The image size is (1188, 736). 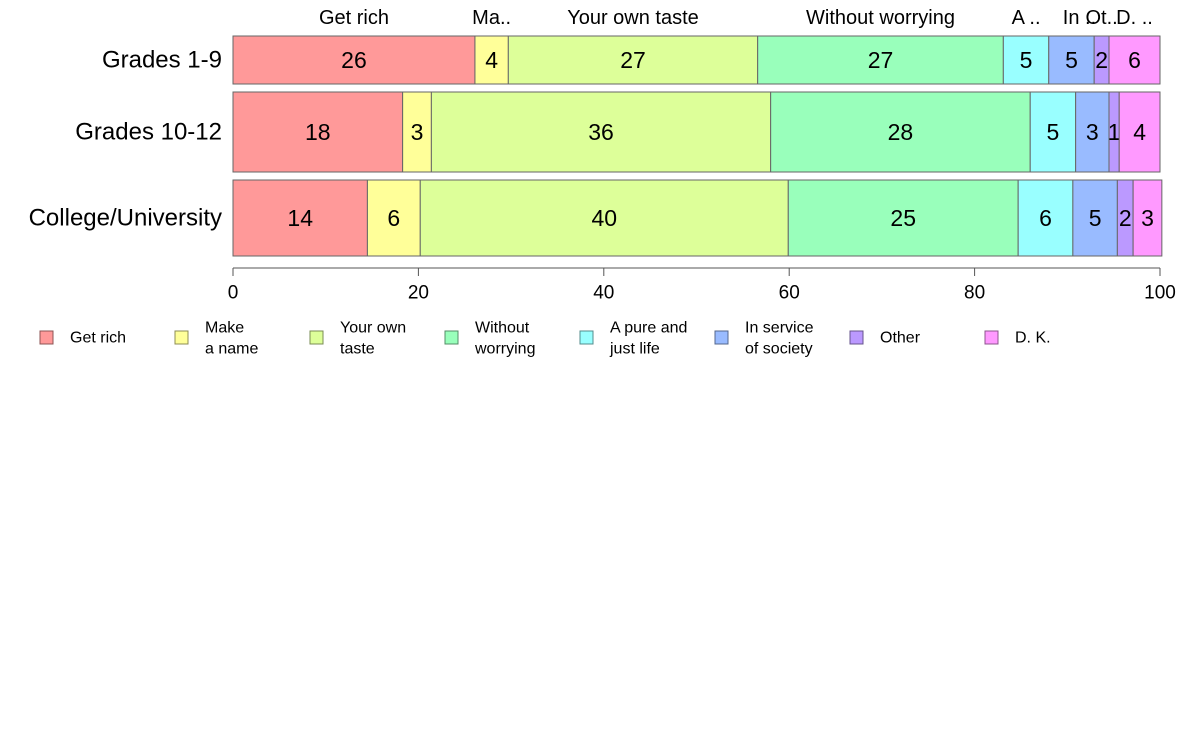 I want to click on data-label: 14, so click(x=300, y=218).